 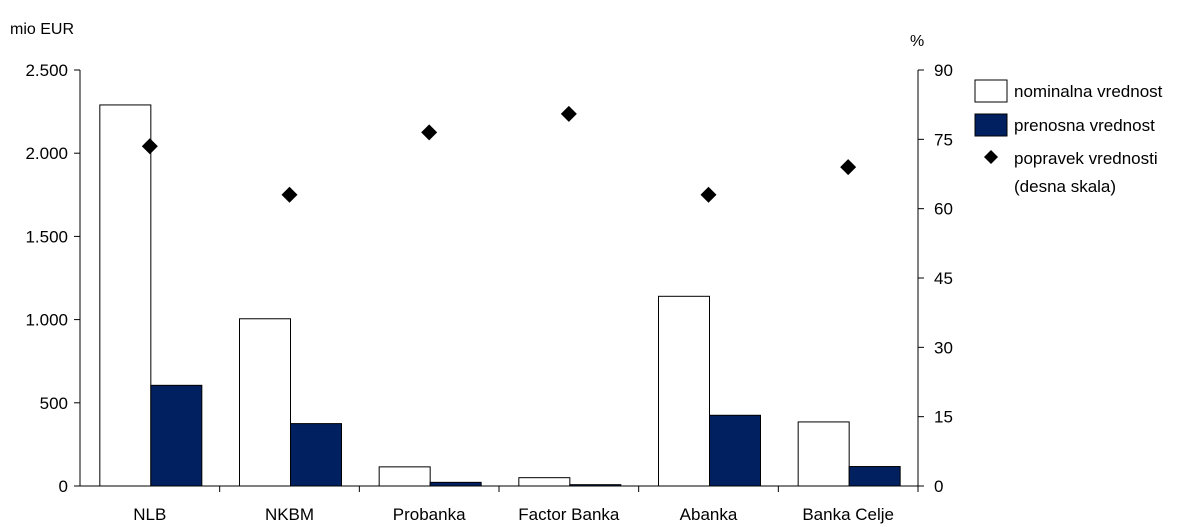 What do you see at coordinates (917, 41) in the screenshot?
I see `right-axis-unit: %` at bounding box center [917, 41].